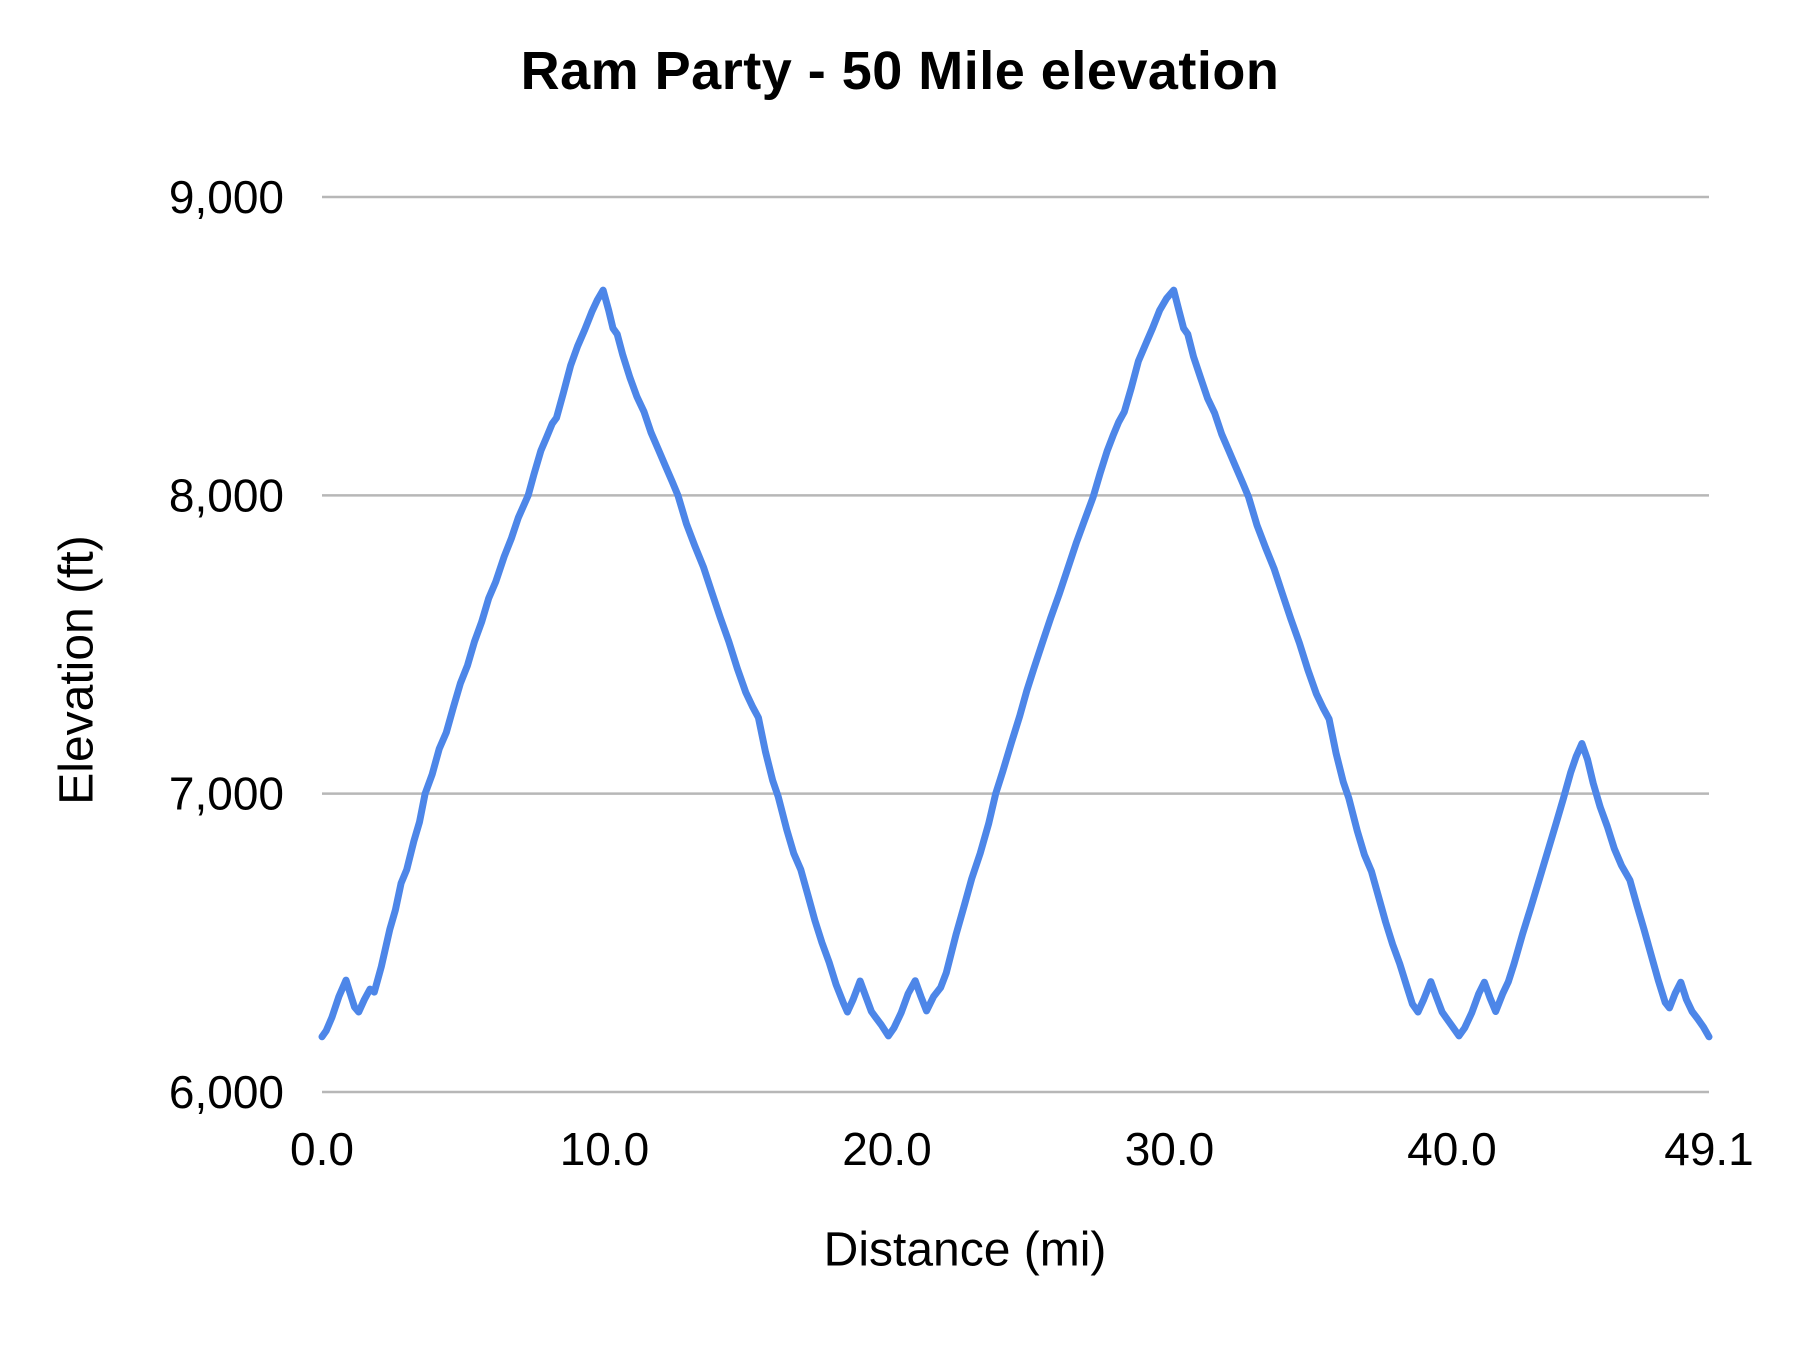 The image size is (1800, 1350). I want to click on x-tick-label: 10.0, so click(605, 1149).